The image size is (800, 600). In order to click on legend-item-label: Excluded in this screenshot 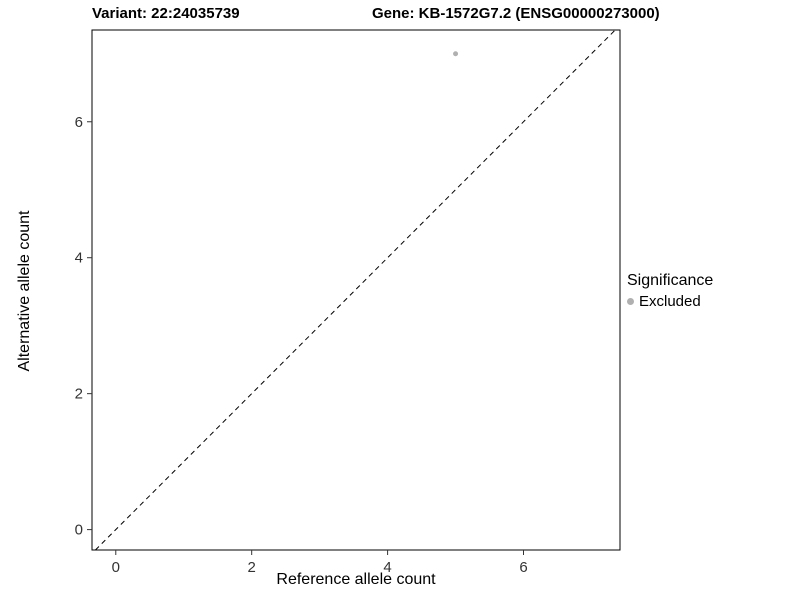, I will do `click(670, 301)`.